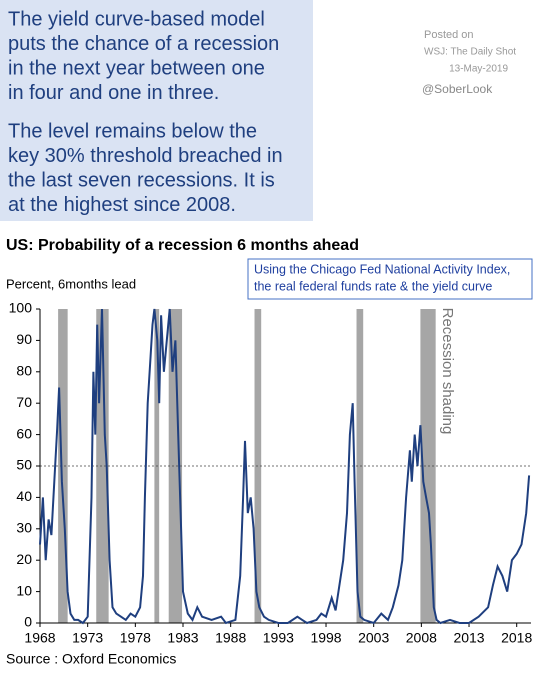 Image resolution: width=540 pixels, height=675 pixels. What do you see at coordinates (24, 528) in the screenshot?
I see `y-tick-label: 30` at bounding box center [24, 528].